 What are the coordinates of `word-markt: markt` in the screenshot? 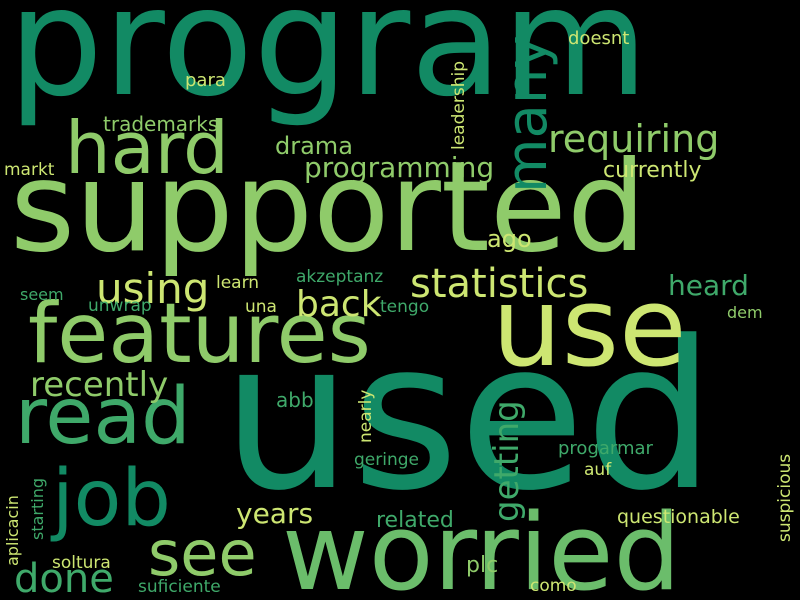 It's located at (29, 170).